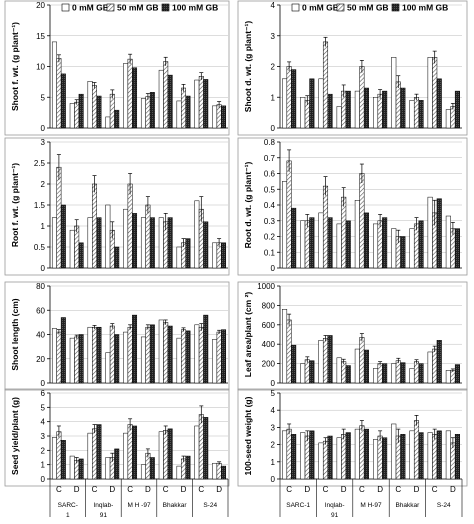 The image size is (474, 524). Describe the element at coordinates (40, 286) in the screenshot. I see `y-tick-label: 80` at that location.